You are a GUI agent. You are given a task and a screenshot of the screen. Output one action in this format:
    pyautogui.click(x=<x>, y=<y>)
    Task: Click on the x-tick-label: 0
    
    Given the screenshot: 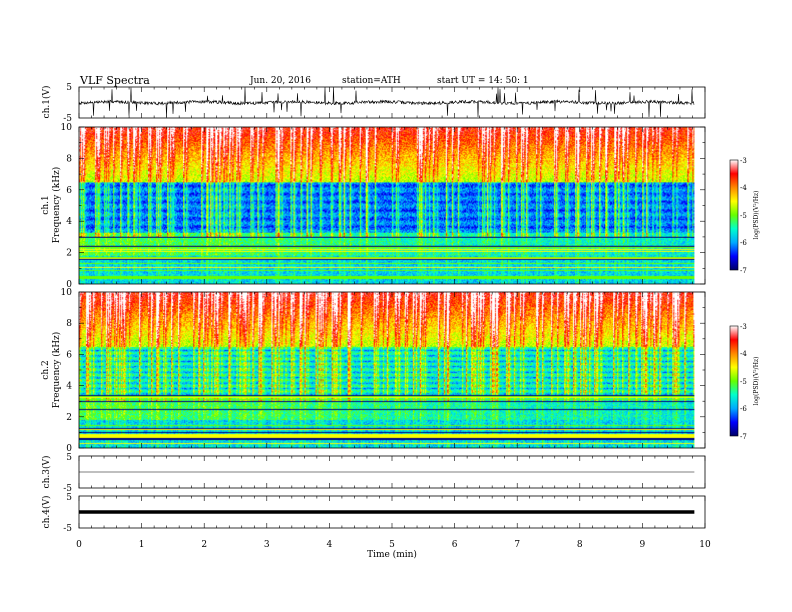 What is the action you would take?
    pyautogui.click(x=79, y=545)
    